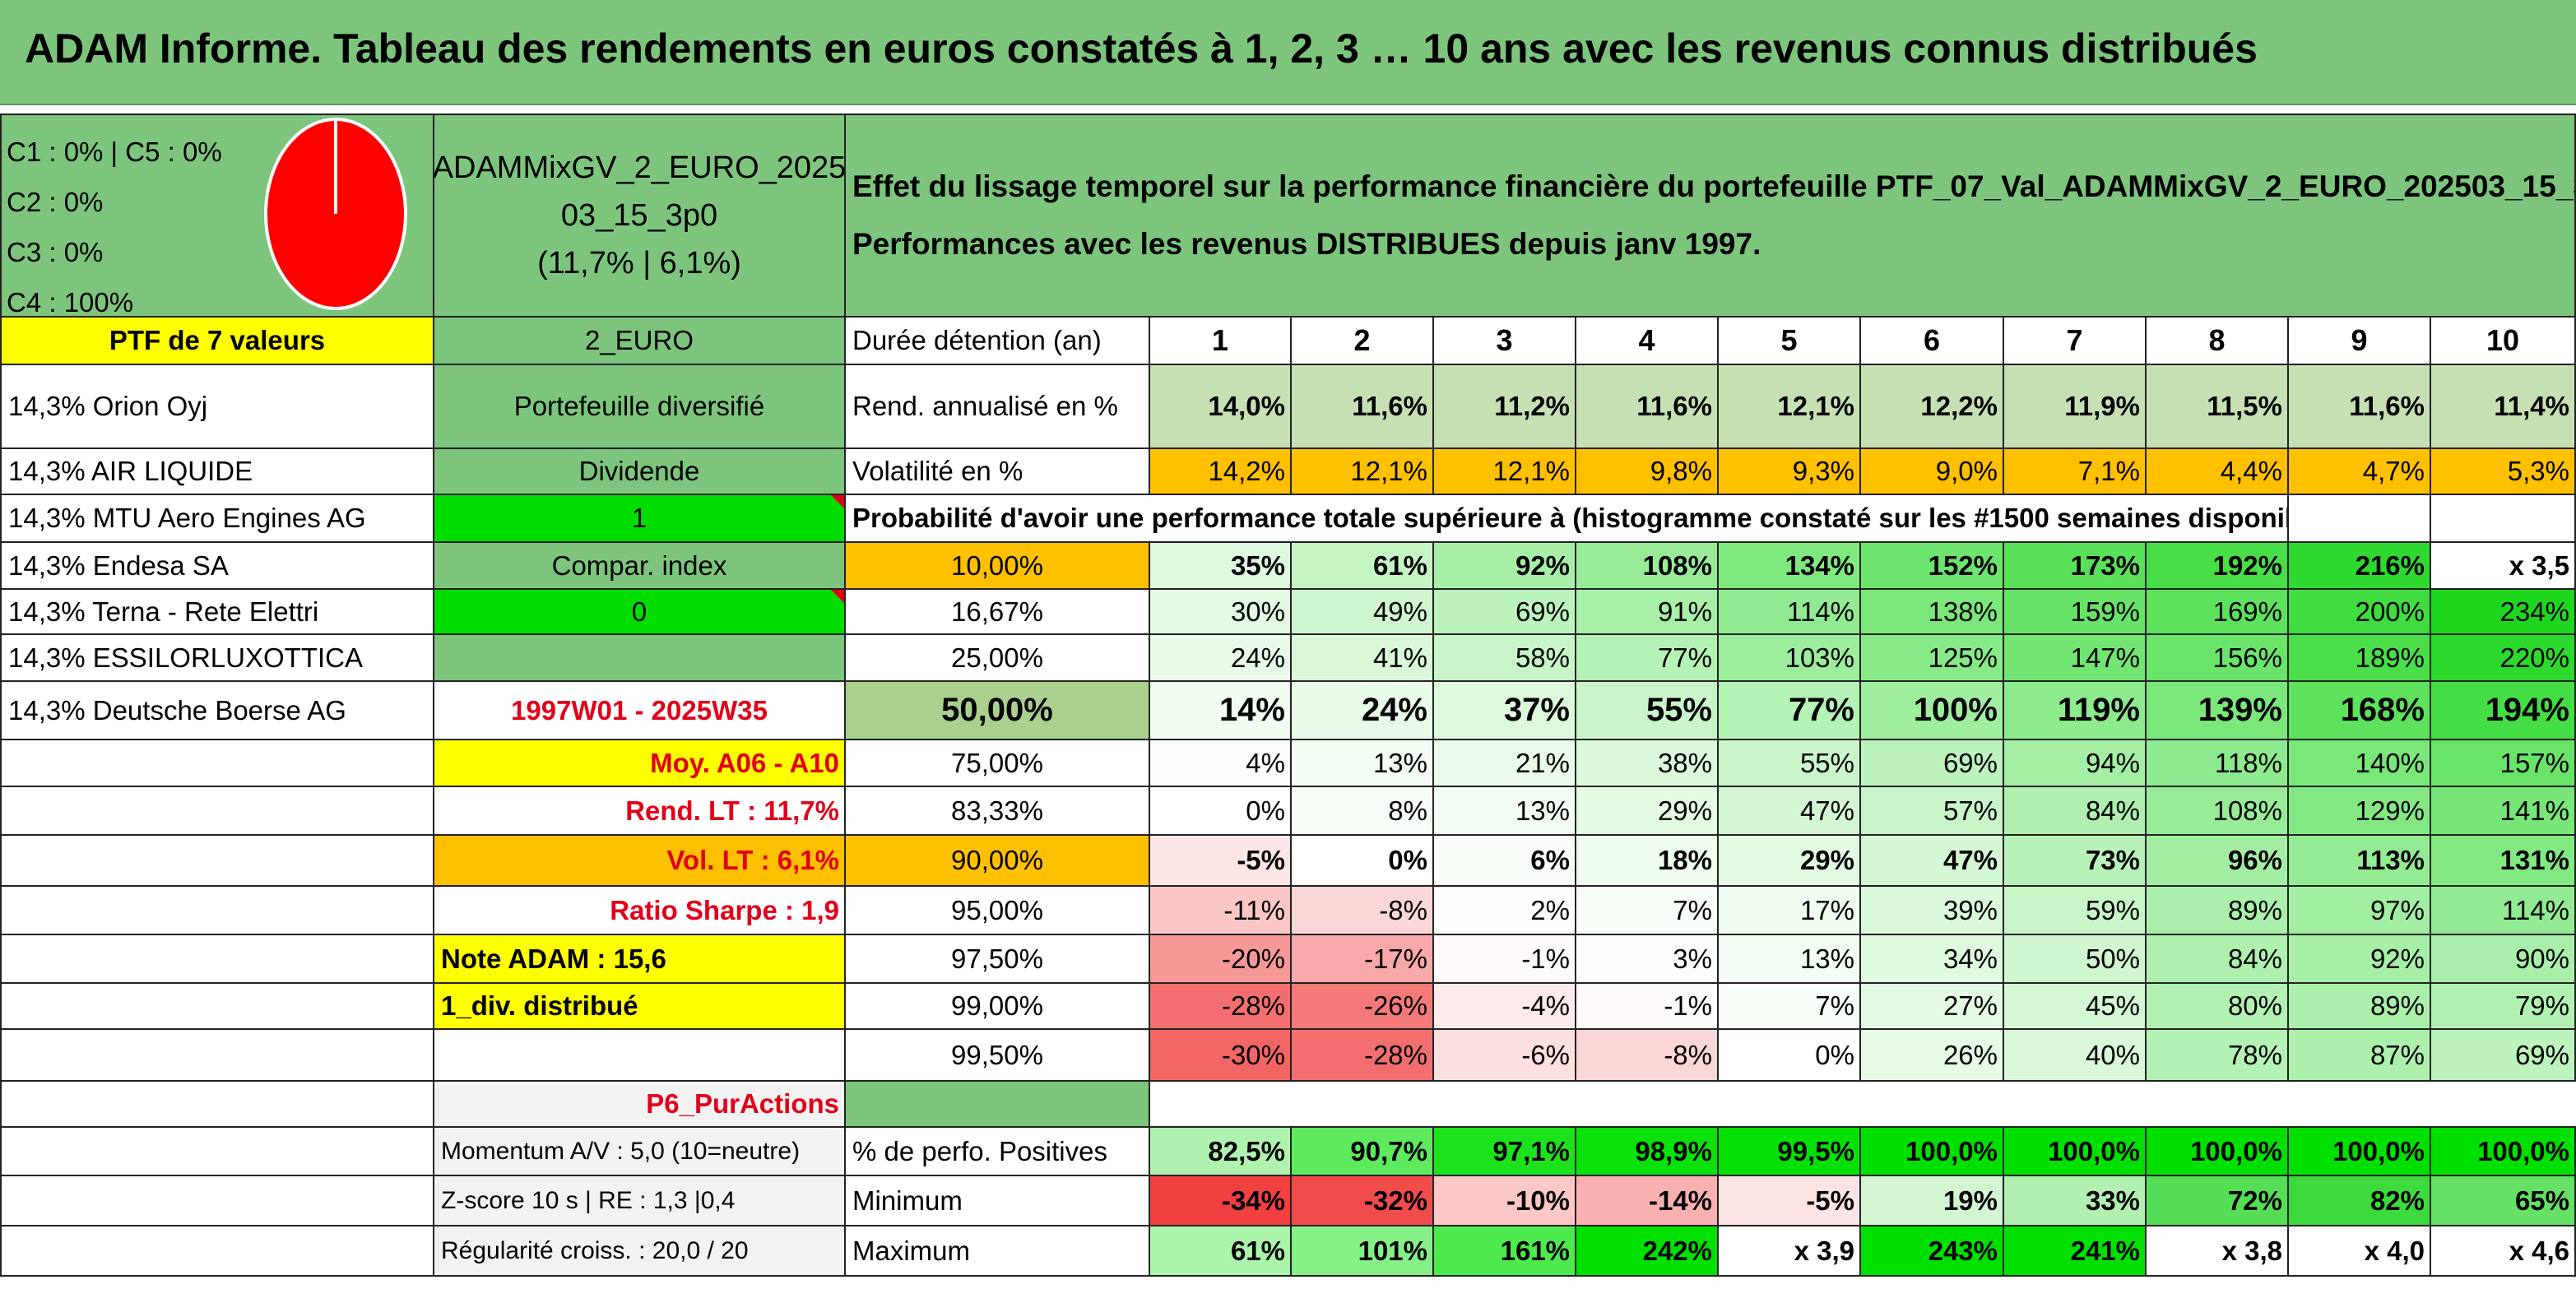  What do you see at coordinates (114, 152) in the screenshot?
I see `class-line-1: C1 : 0% | C5 : 0%` at bounding box center [114, 152].